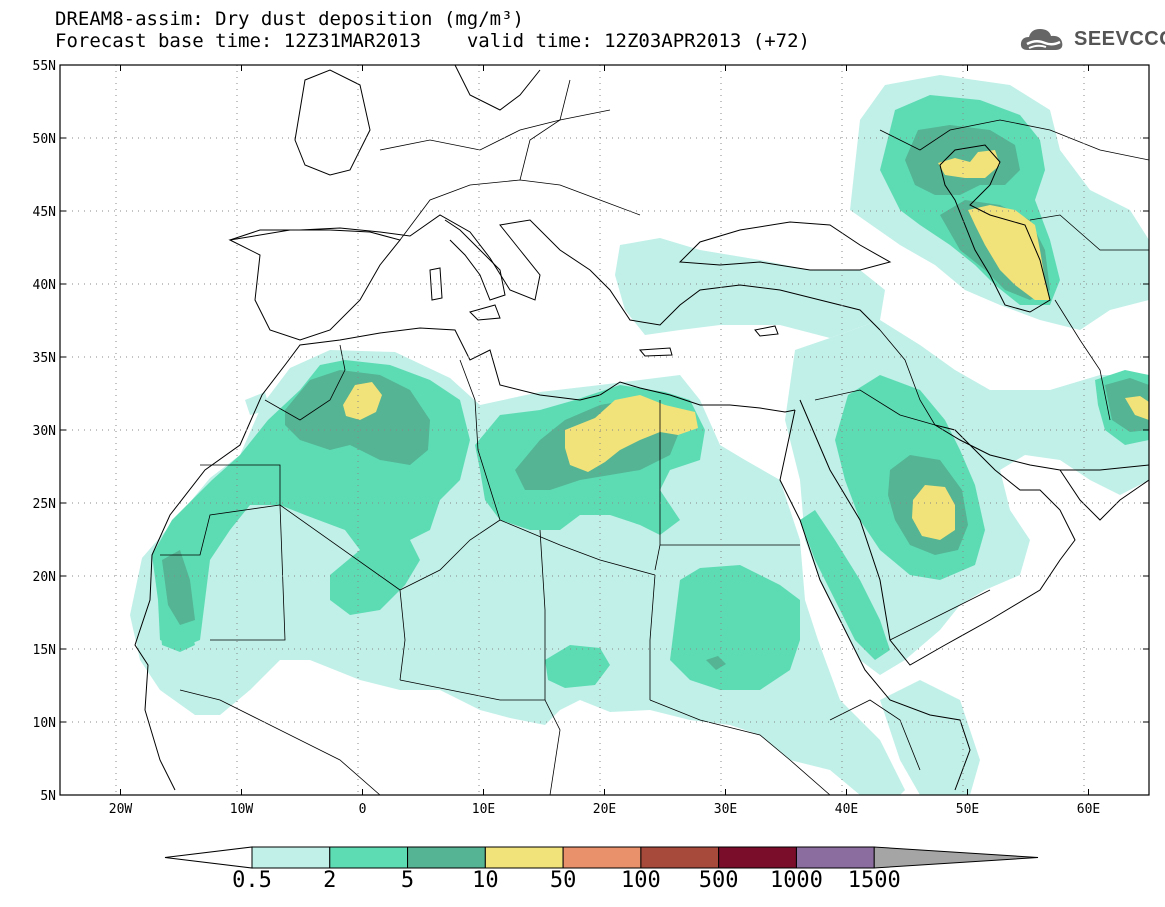 The height and width of the screenshot is (907, 1165). What do you see at coordinates (44, 650) in the screenshot?
I see `lat-label-15N: 15N` at bounding box center [44, 650].